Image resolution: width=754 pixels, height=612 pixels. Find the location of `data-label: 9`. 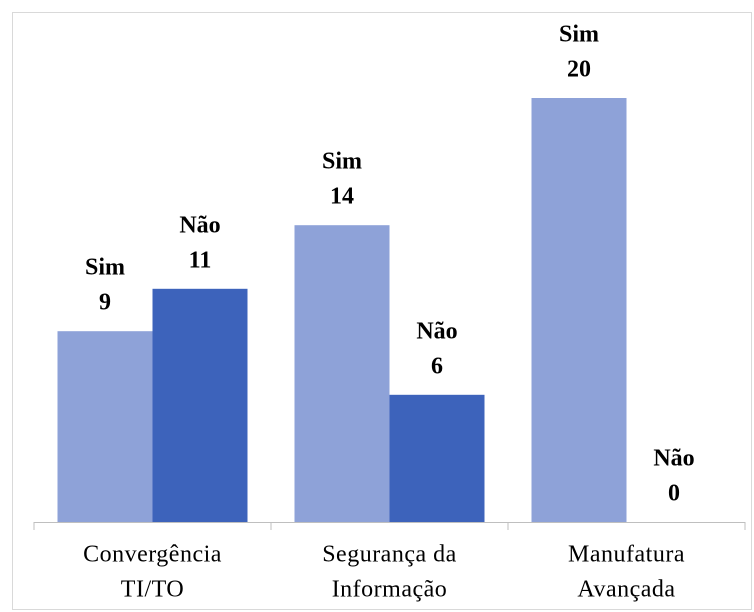

data-label: 9 is located at coordinates (105, 303).